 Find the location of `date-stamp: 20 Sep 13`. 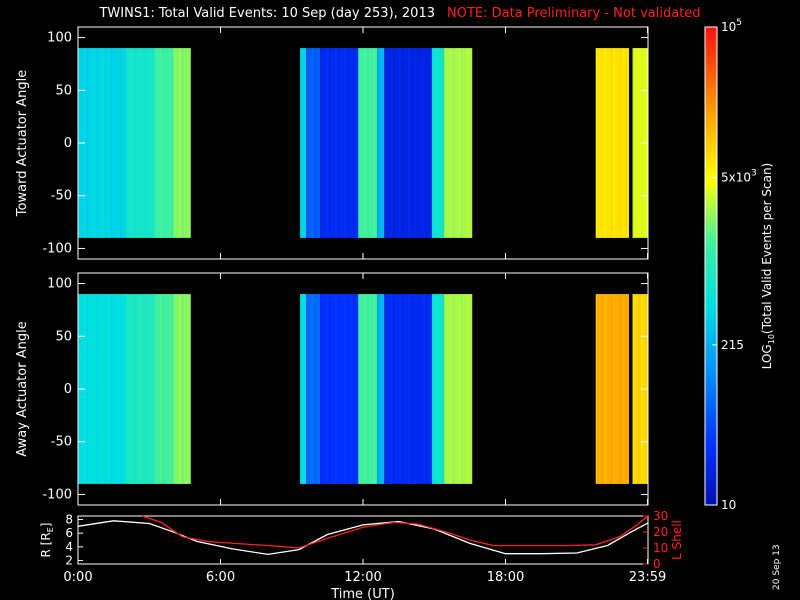

date-stamp: 20 Sep 13 is located at coordinates (777, 567).